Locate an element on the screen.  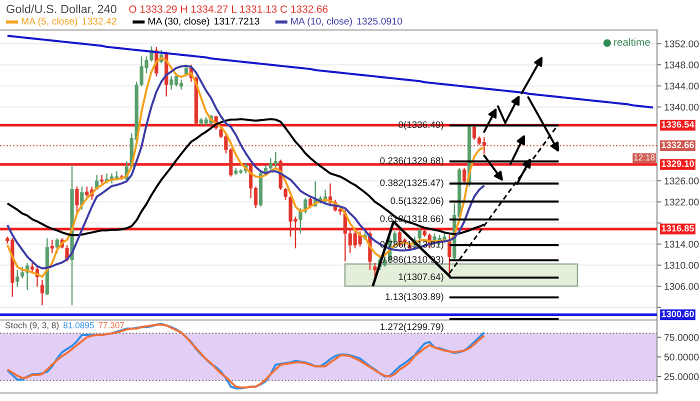
y-tick-label: 1352.00 is located at coordinates (681, 44).